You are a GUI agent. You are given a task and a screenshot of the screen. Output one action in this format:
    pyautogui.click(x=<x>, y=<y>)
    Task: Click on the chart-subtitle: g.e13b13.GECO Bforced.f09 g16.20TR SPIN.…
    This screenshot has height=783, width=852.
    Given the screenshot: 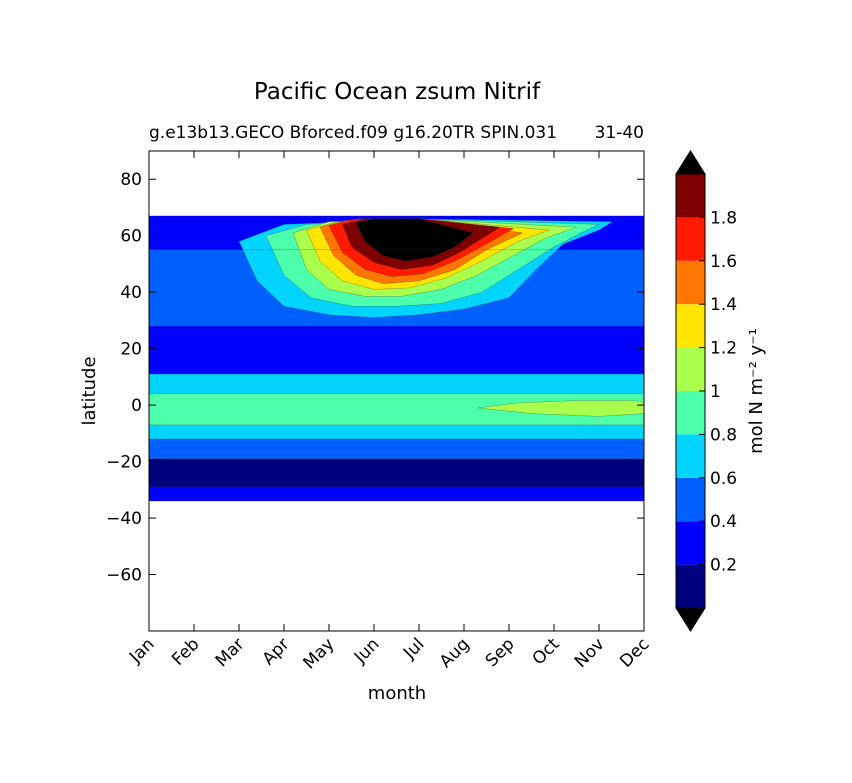 What is the action you would take?
    pyautogui.click(x=353, y=133)
    